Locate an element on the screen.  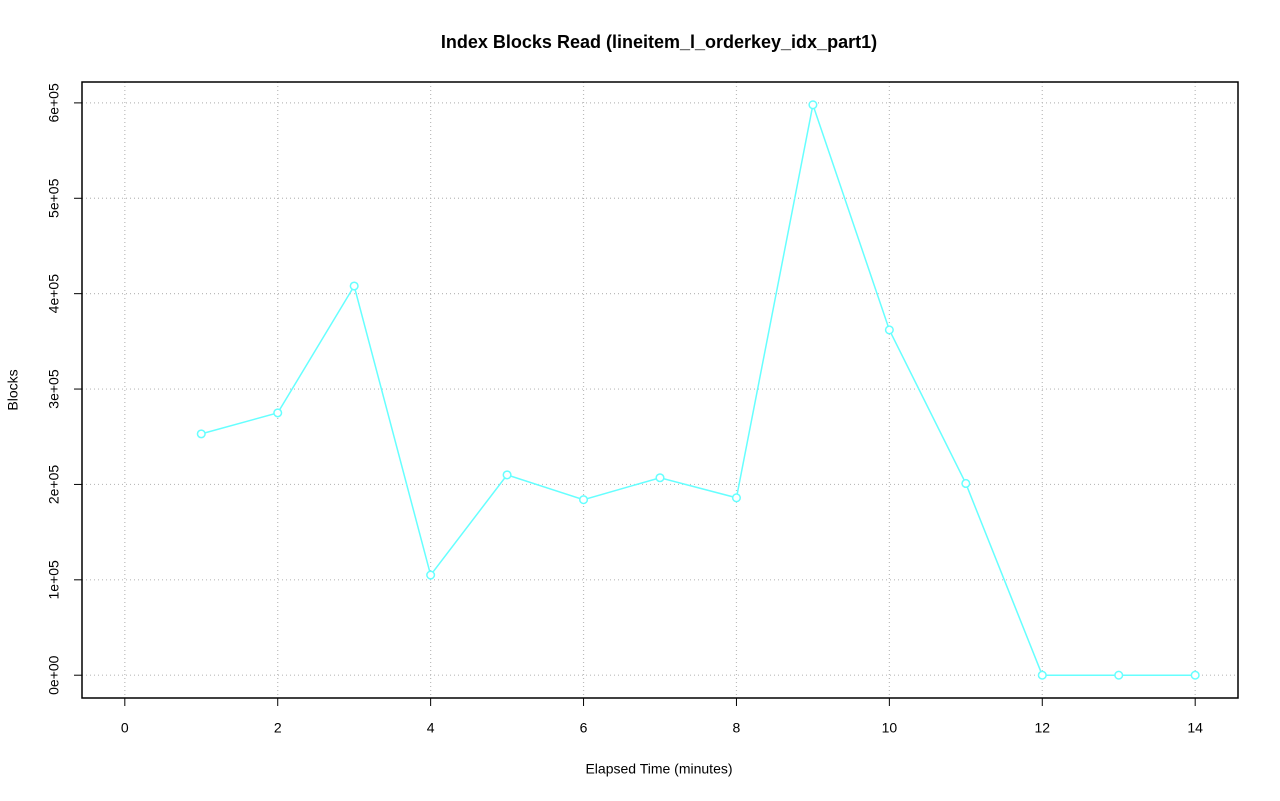
x-tick-label: 8 is located at coordinates (737, 728).